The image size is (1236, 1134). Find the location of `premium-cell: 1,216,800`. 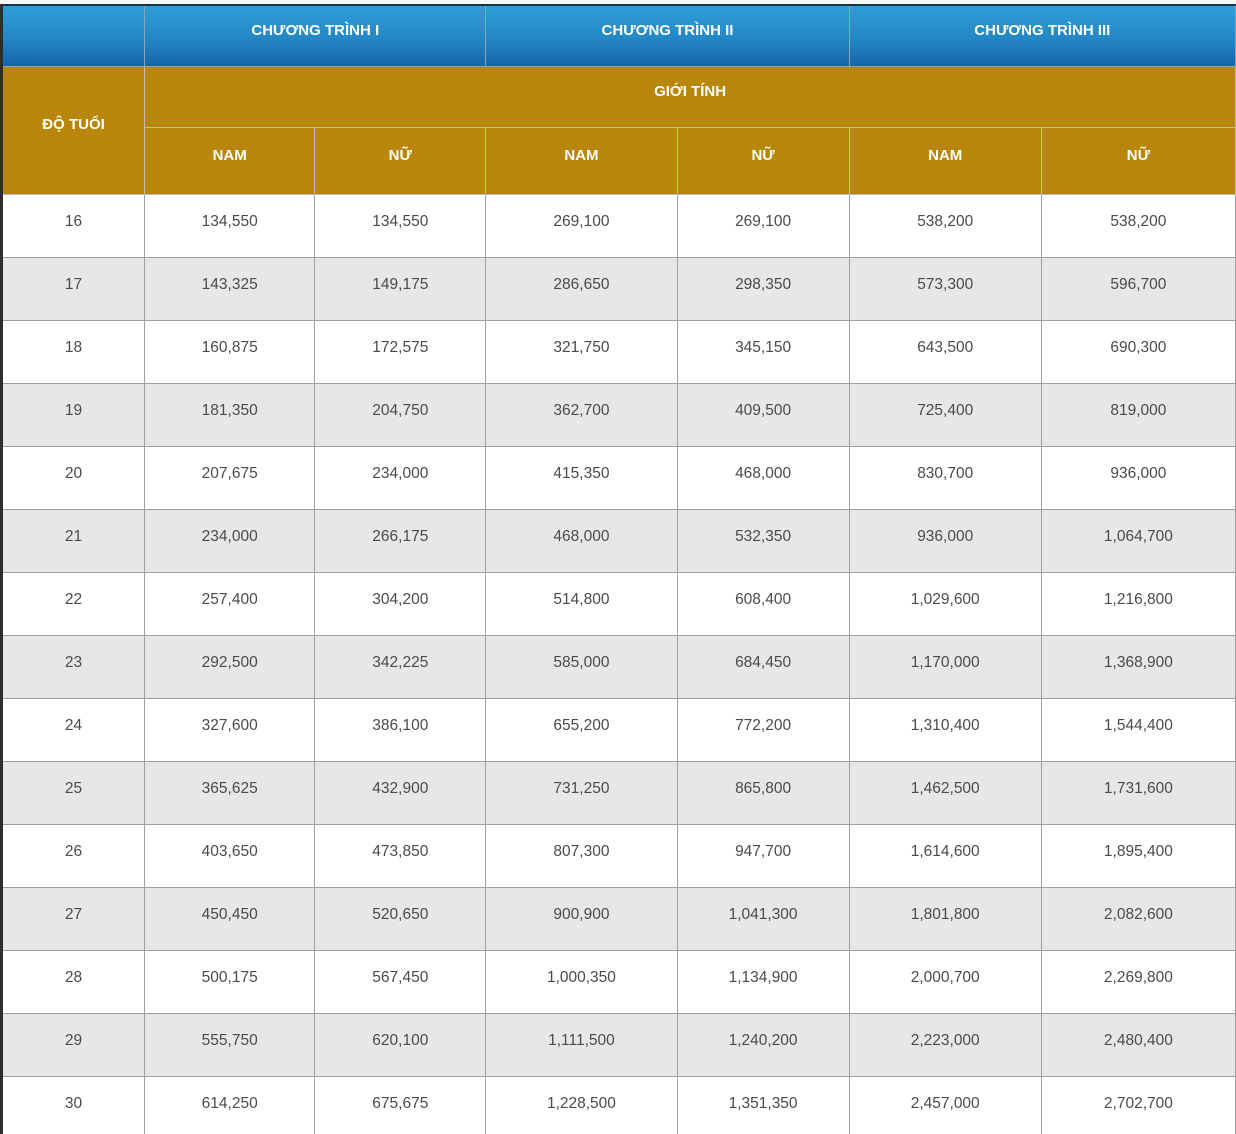

premium-cell: 1,216,800 is located at coordinates (1138, 603).